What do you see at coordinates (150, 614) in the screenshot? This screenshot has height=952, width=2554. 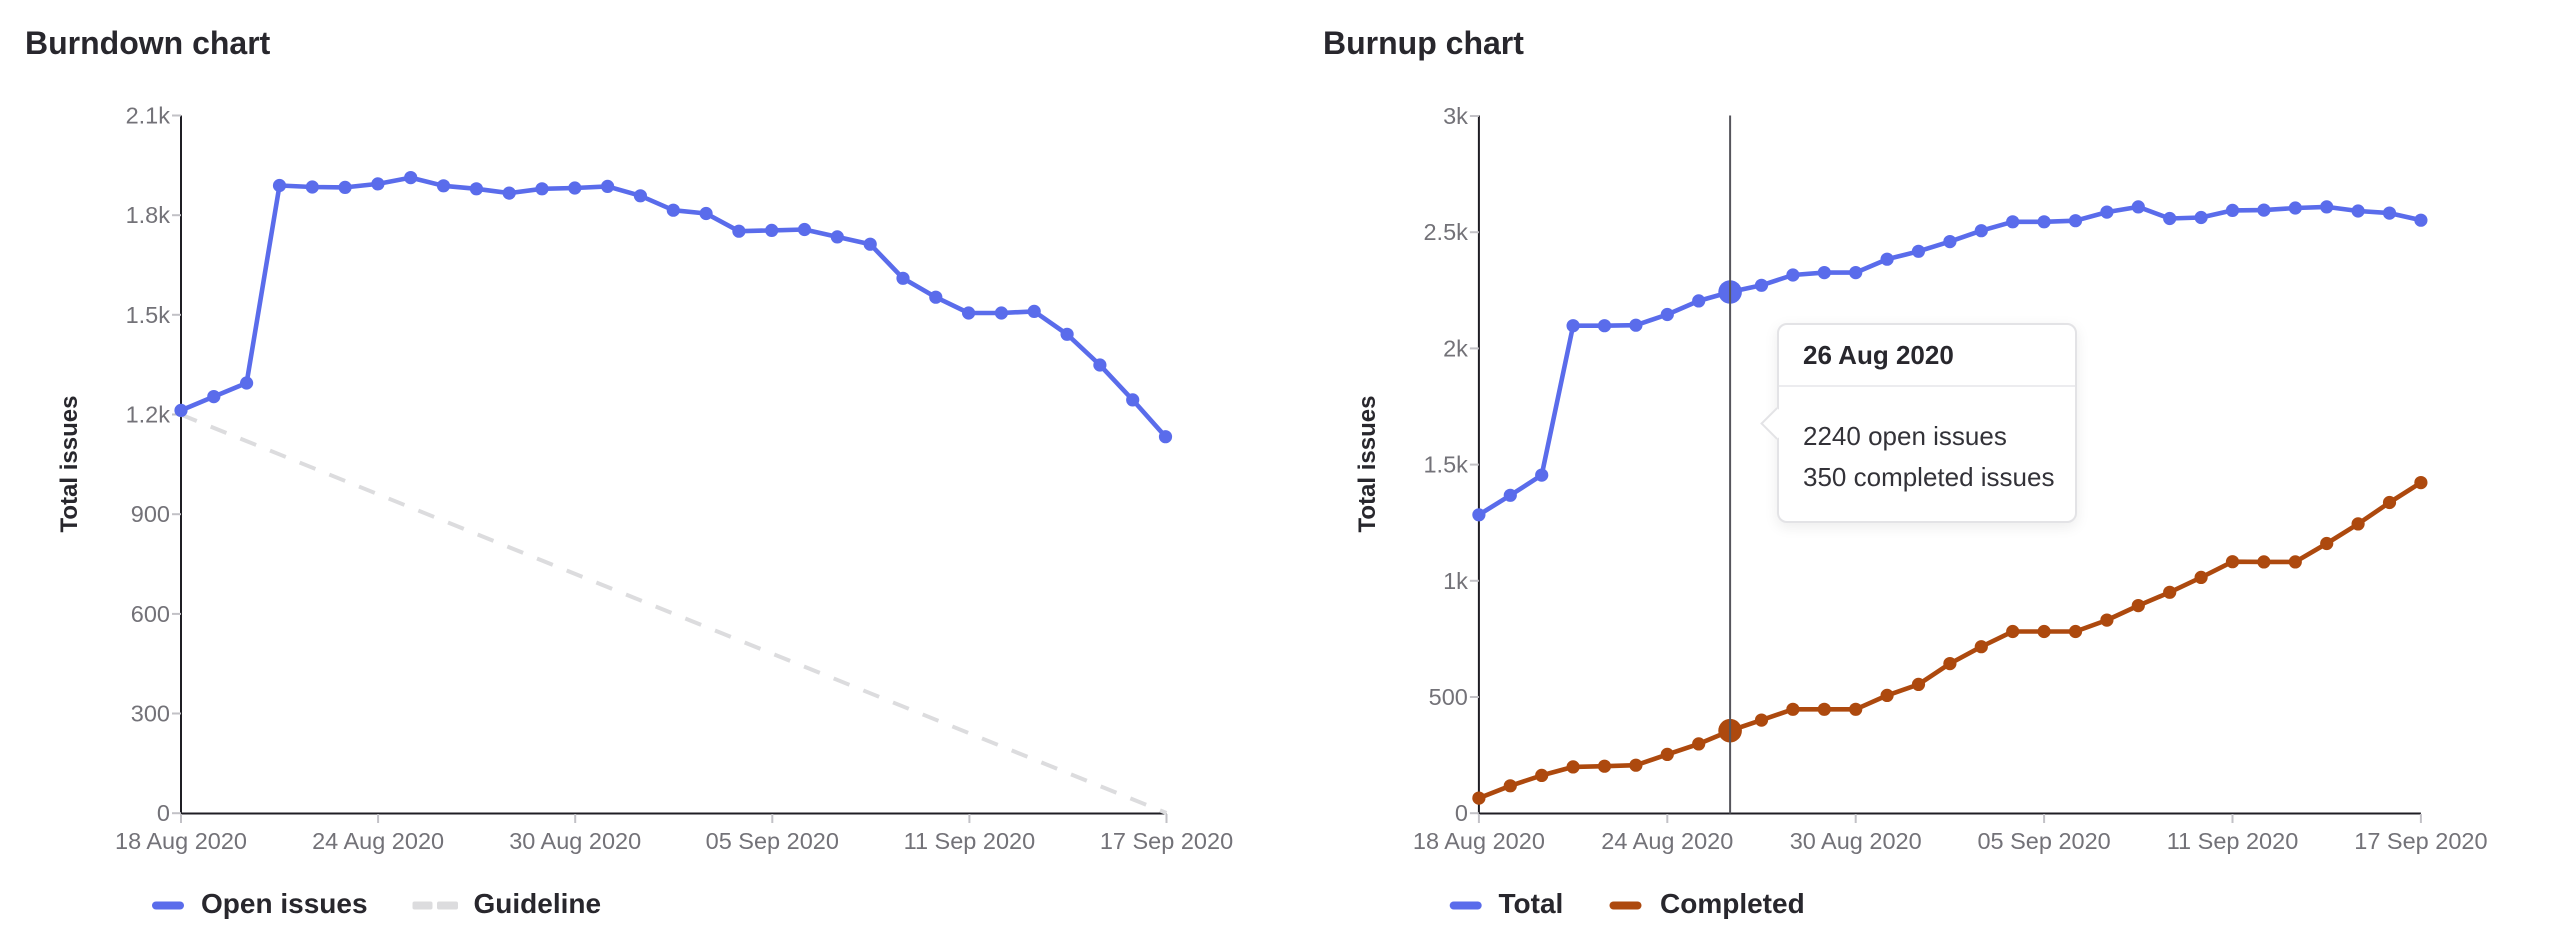 I see `svg-text: 600` at bounding box center [150, 614].